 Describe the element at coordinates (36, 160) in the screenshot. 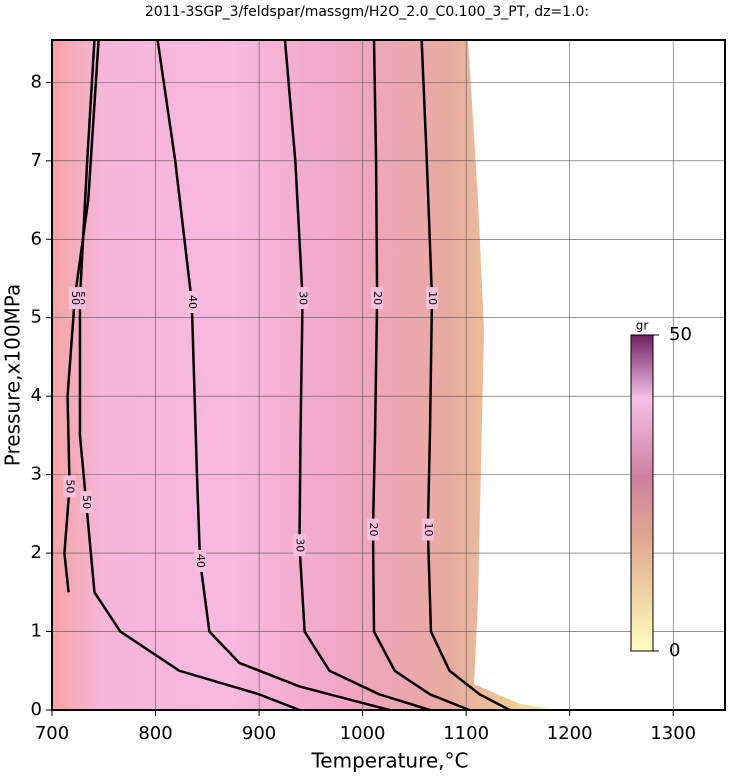

I see `y-tick-label: 7` at that location.